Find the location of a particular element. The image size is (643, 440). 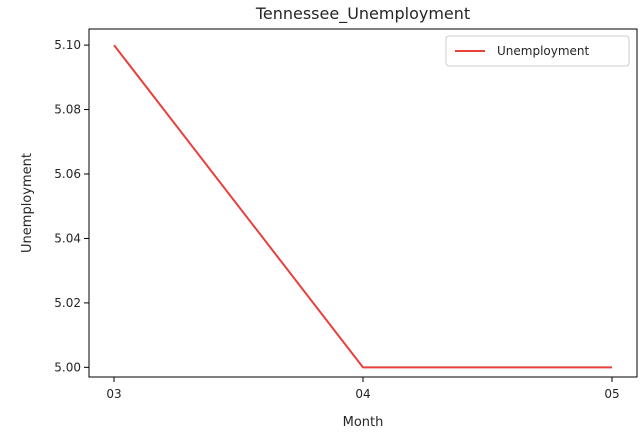

y-tick-label: 5.00 is located at coordinates (67, 367).